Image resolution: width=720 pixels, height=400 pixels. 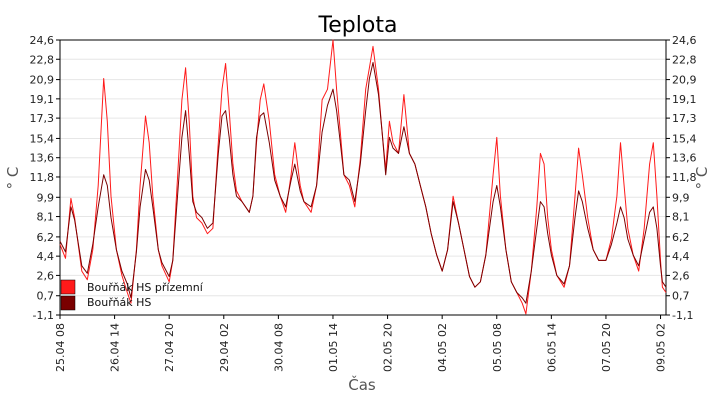 I want to click on y-tick-label-left: 17,3, so click(x=42, y=118).